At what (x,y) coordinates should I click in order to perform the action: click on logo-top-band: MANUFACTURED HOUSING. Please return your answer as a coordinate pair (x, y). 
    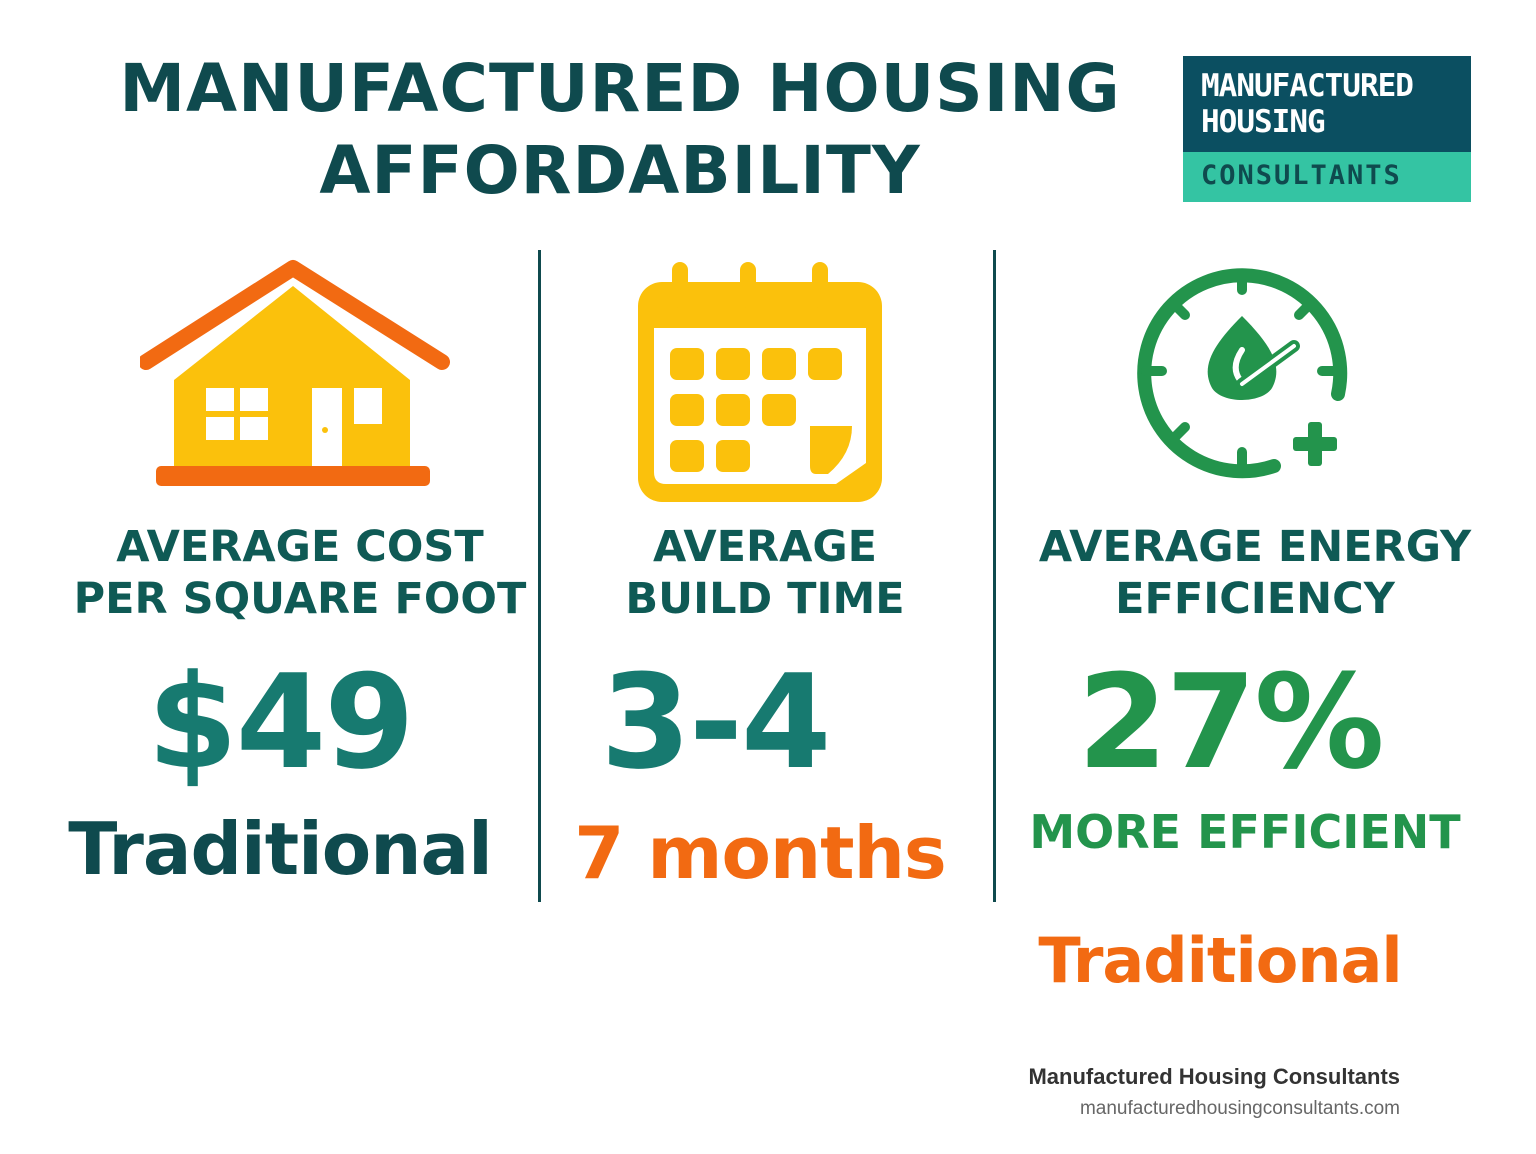
    Looking at the image, I should click on (1327, 104).